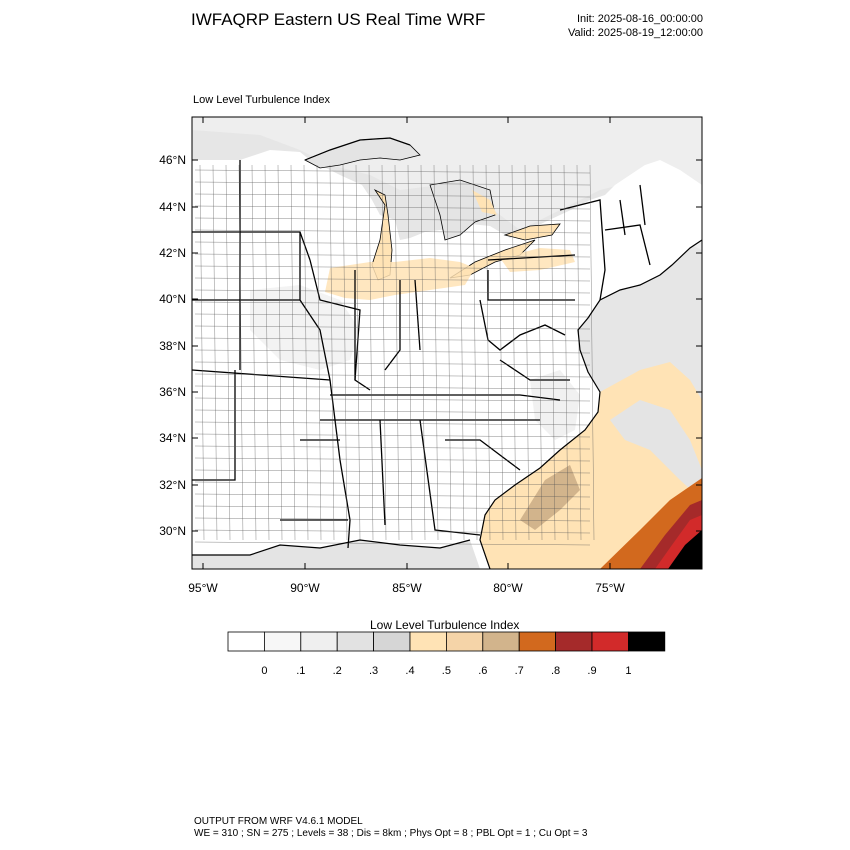  What do you see at coordinates (172, 207) in the screenshot?
I see `lat-label: 44°N` at bounding box center [172, 207].